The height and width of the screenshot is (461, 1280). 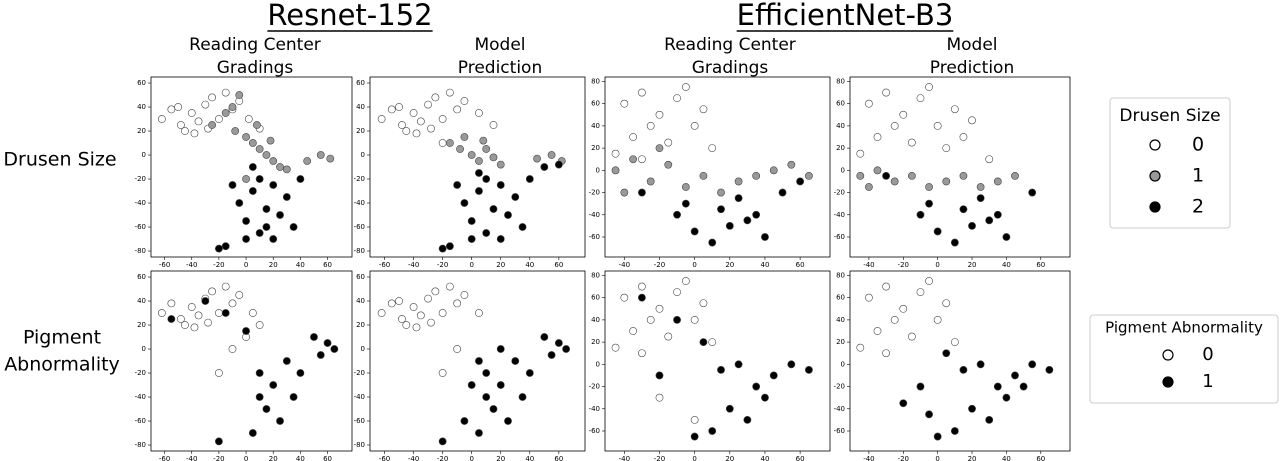 I want to click on x-tick-label: -20, so click(x=659, y=458).